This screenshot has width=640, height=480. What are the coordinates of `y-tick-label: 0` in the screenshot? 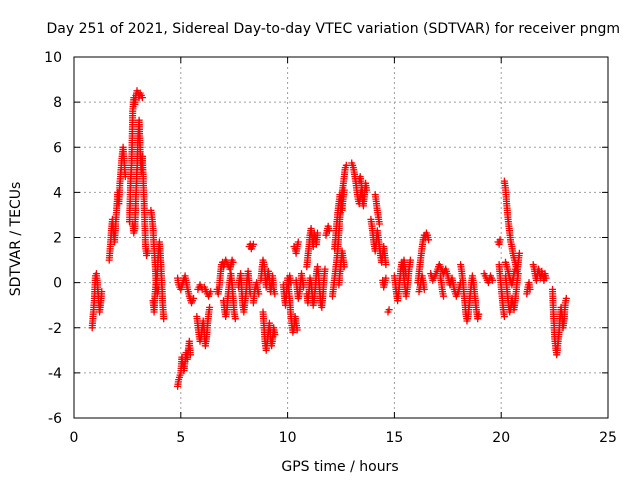 It's located at (57, 284).